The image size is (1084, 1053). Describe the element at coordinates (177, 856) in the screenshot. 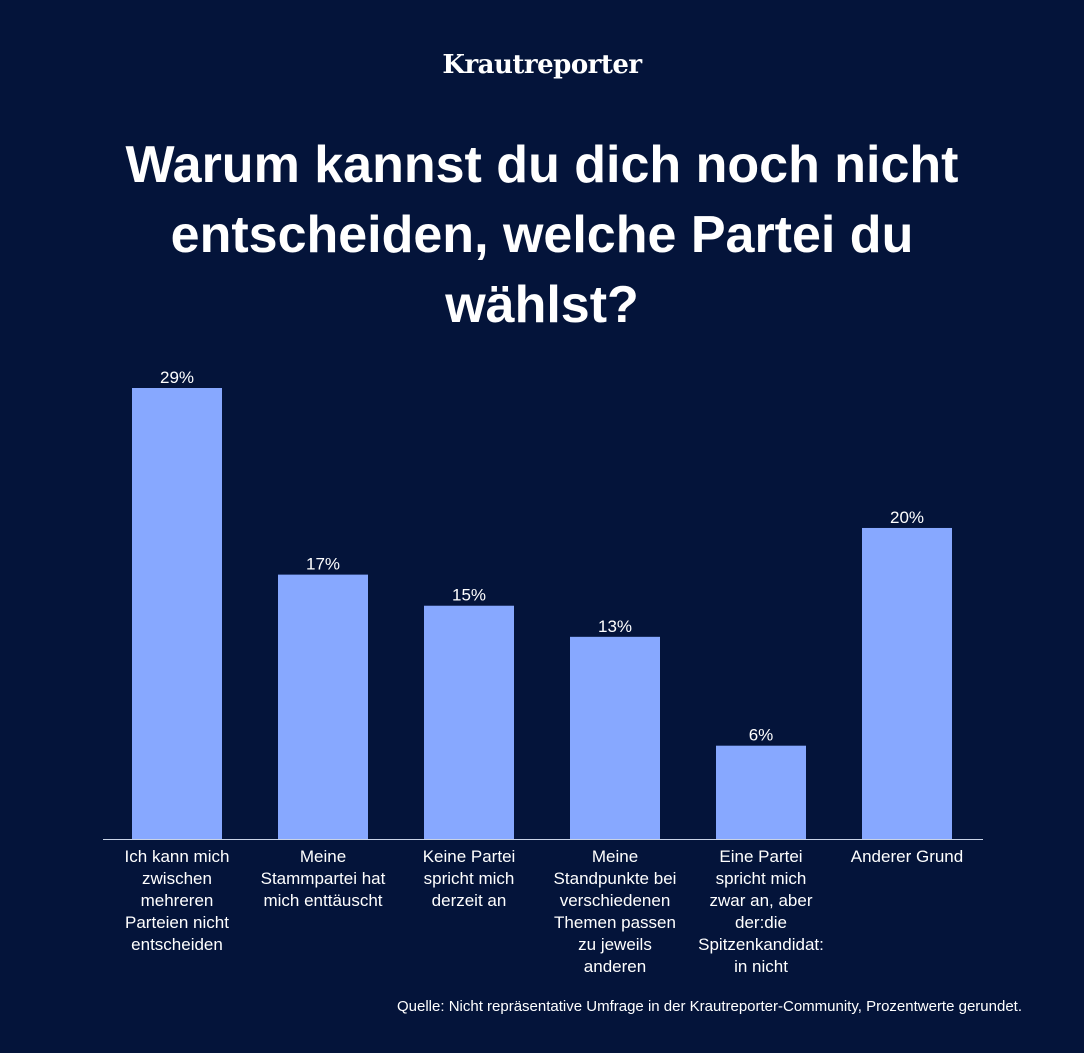

I see `category-label-line: Ich kann mich` at that location.